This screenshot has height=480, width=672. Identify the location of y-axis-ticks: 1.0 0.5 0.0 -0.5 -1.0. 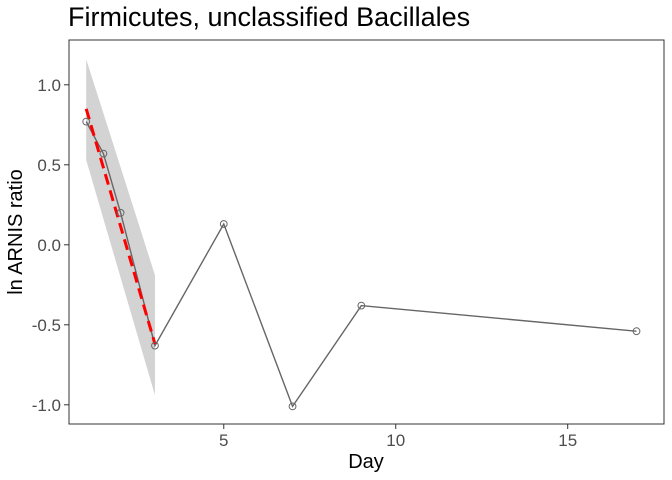
(50, 245).